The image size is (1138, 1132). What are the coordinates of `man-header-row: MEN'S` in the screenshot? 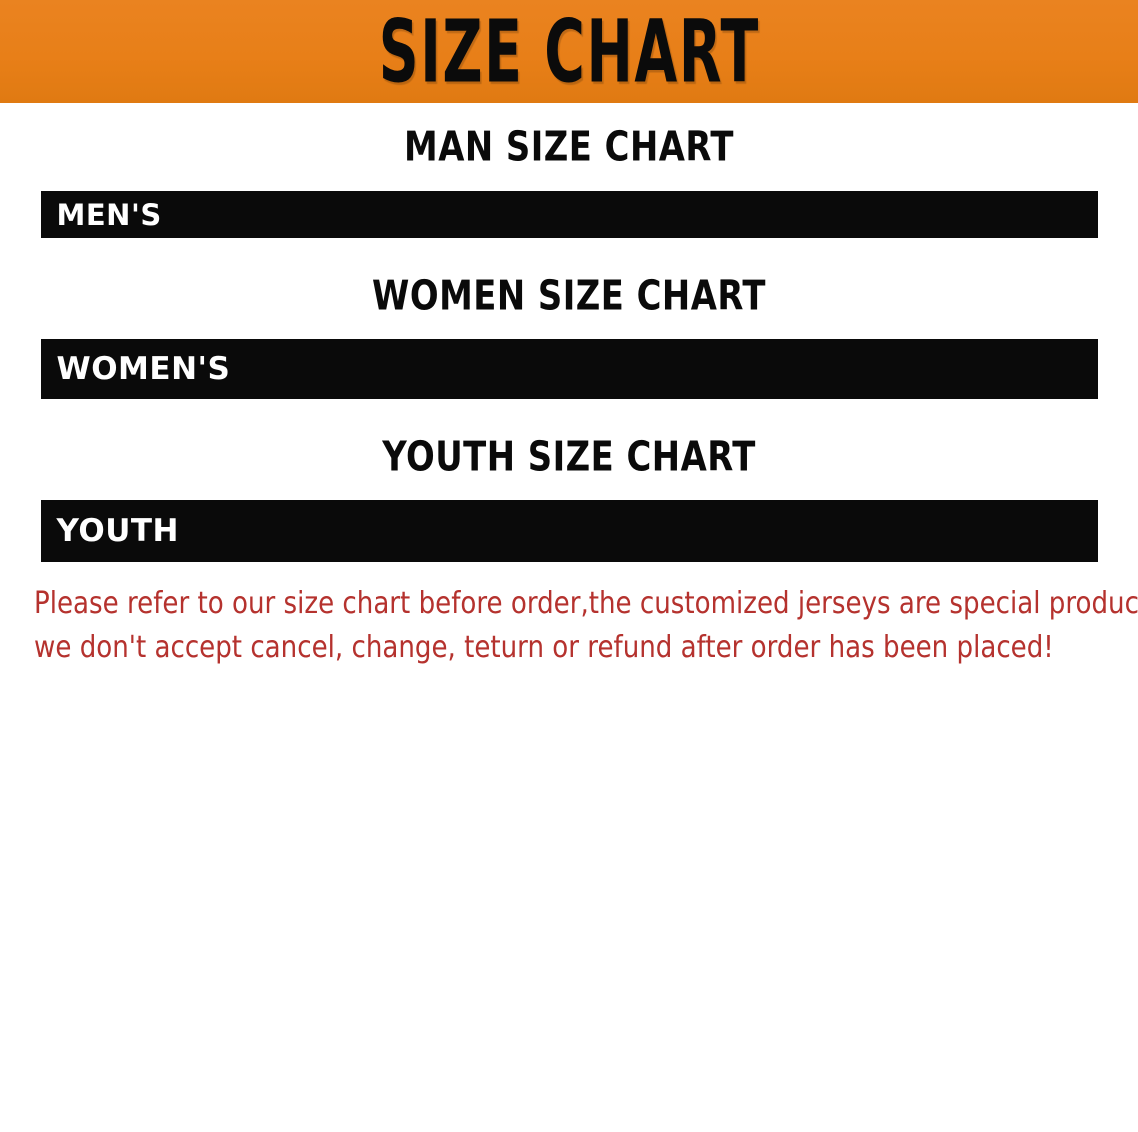 It's located at (569, 214).